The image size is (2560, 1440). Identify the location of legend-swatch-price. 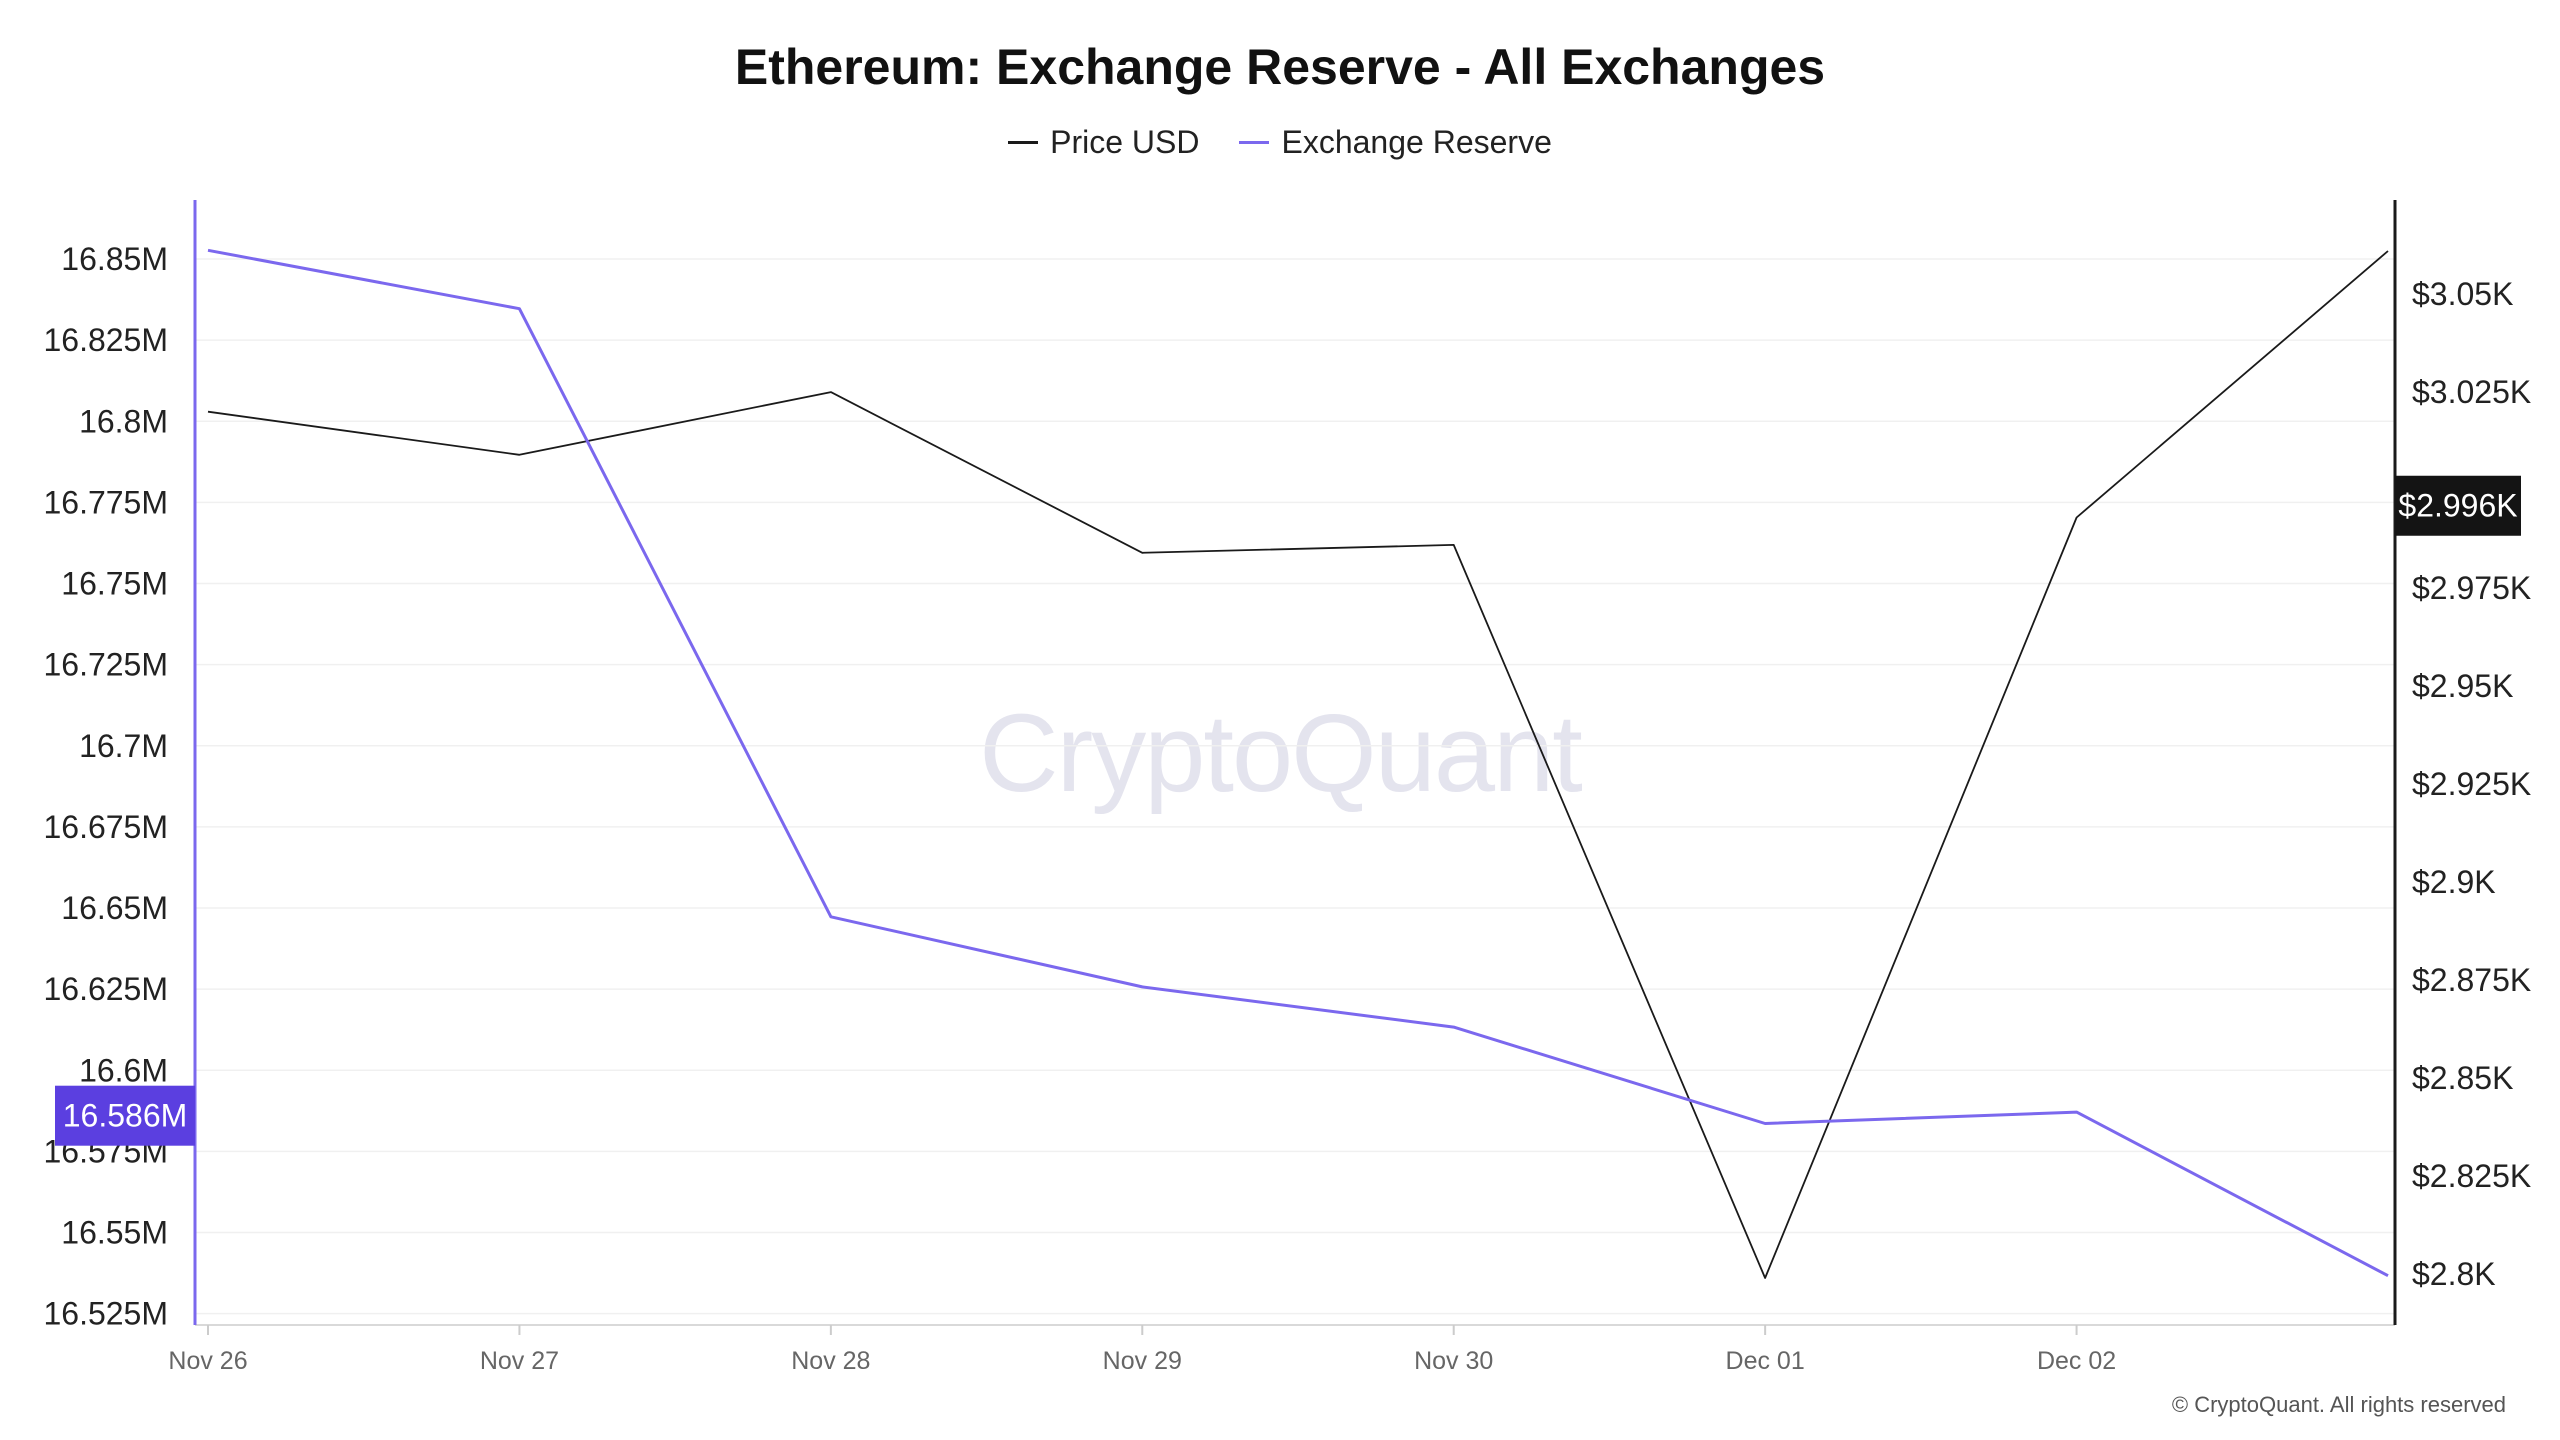
(1023, 142).